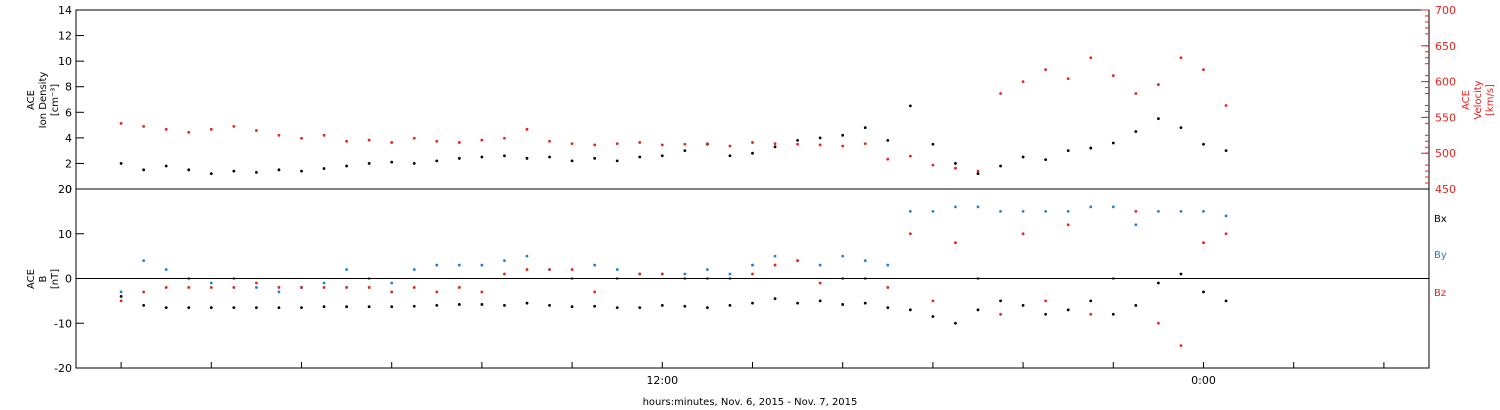 Image resolution: width=1500 pixels, height=410 pixels. Describe the element at coordinates (1490, 100) in the screenshot. I see `top-right-ylabel-3: [km/s]` at that location.